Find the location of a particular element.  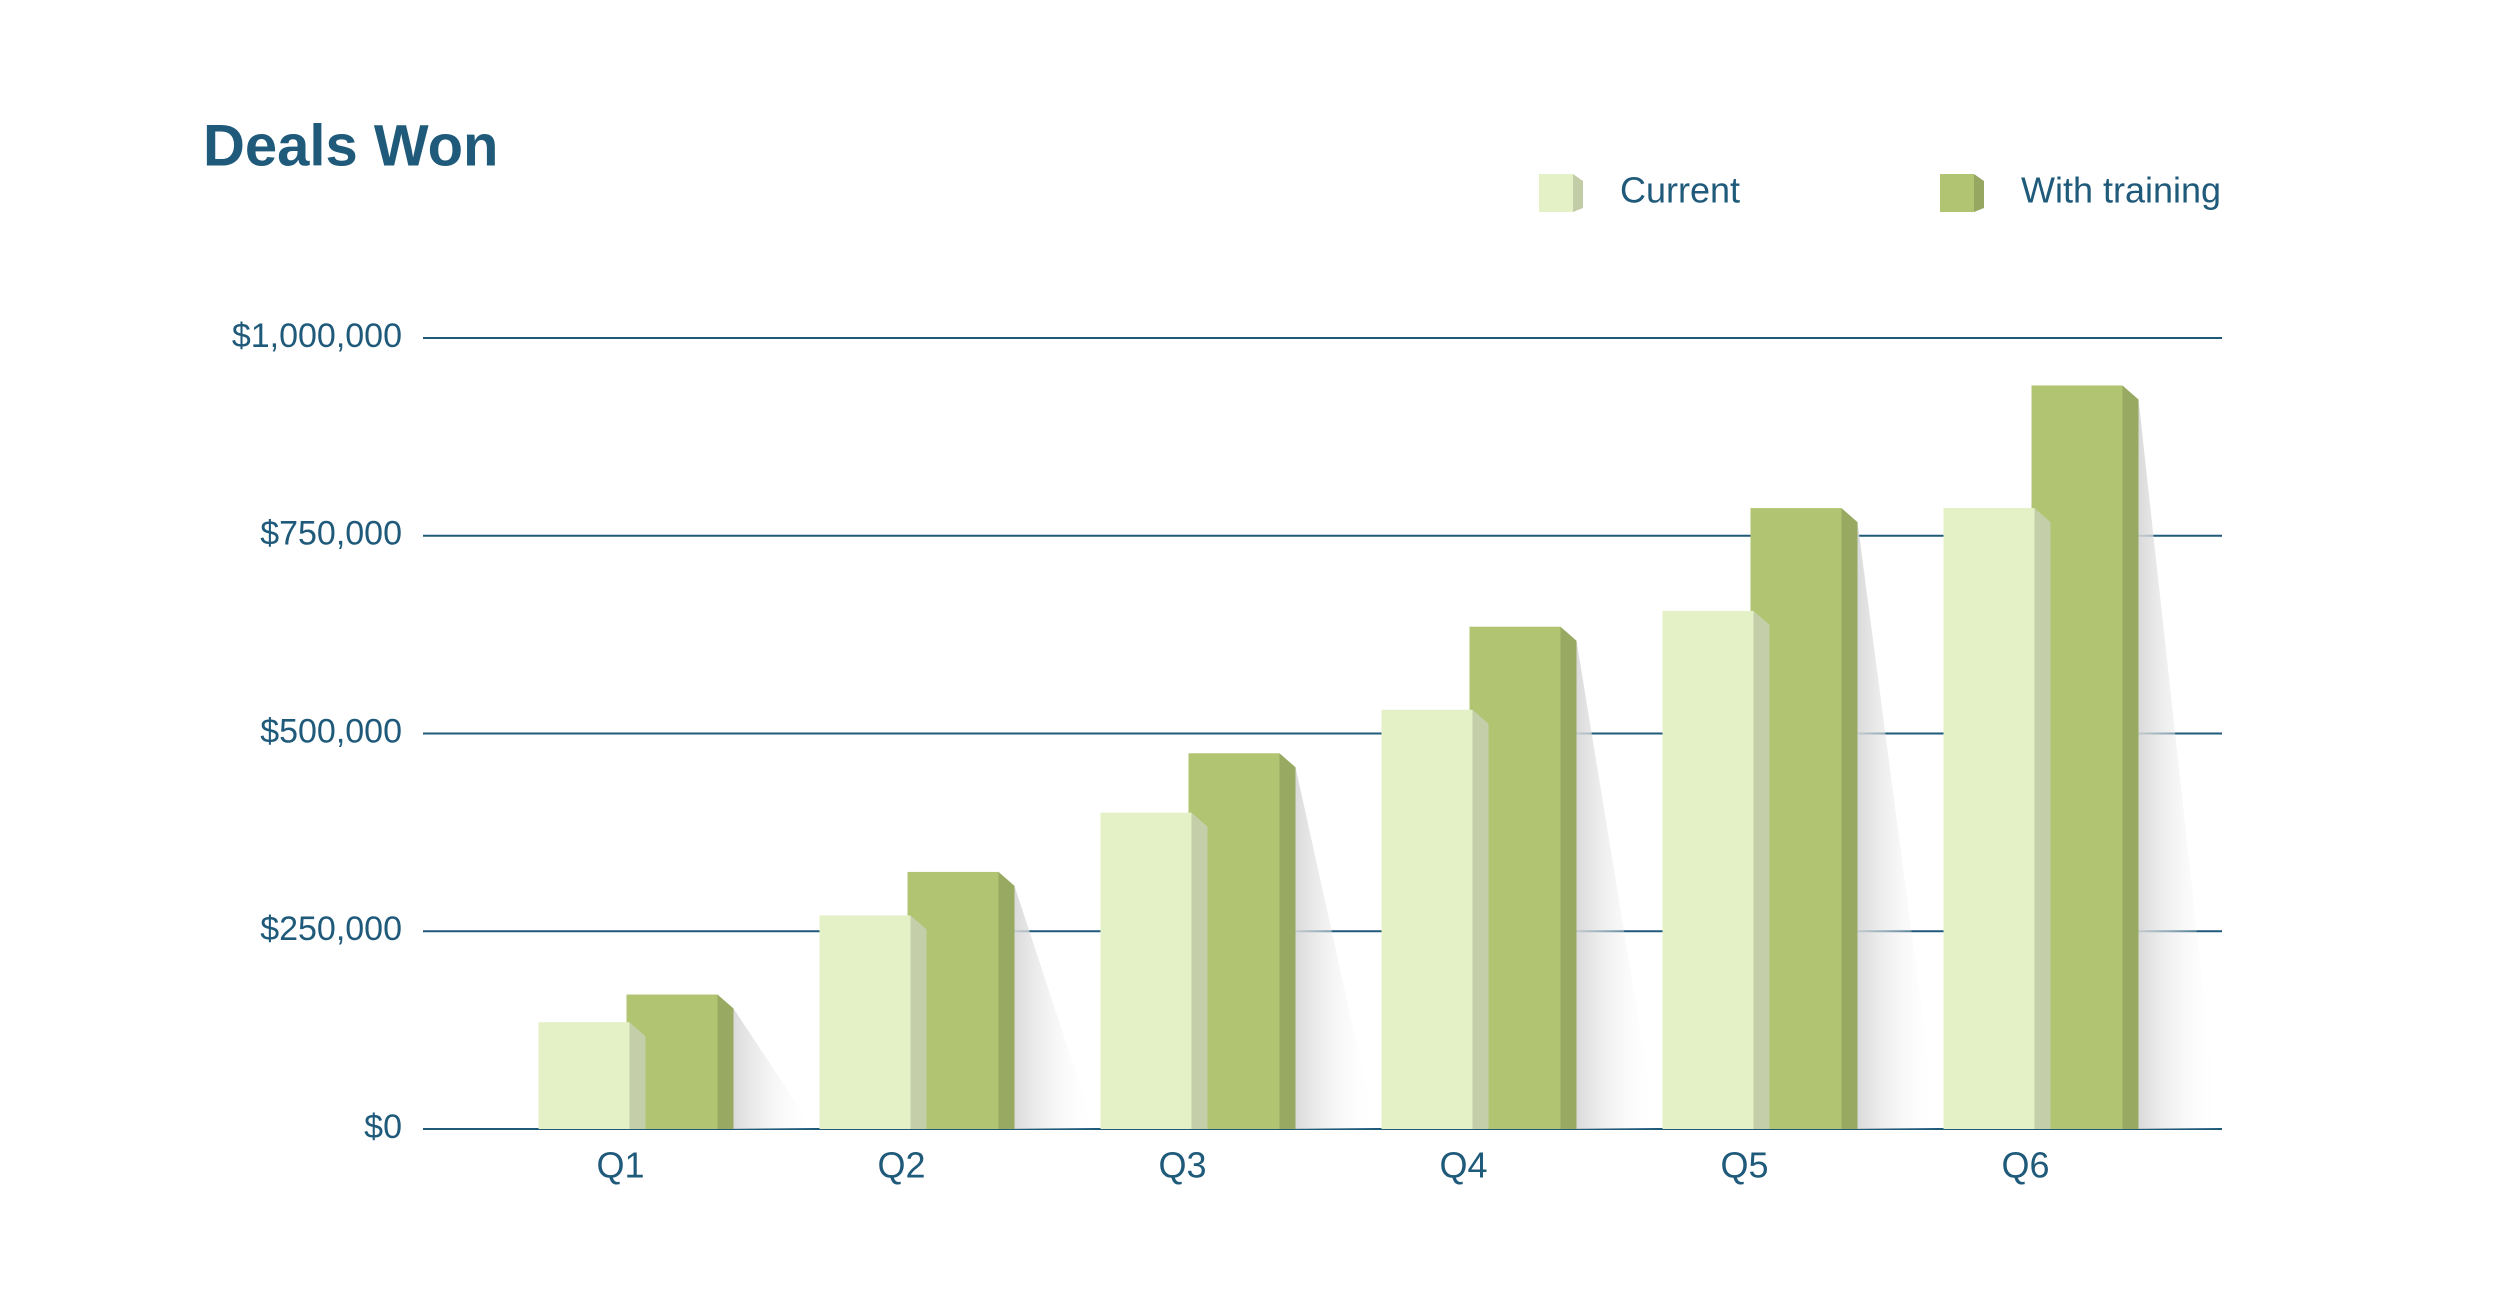

y-tick-label: $250,000 is located at coordinates (331, 929).